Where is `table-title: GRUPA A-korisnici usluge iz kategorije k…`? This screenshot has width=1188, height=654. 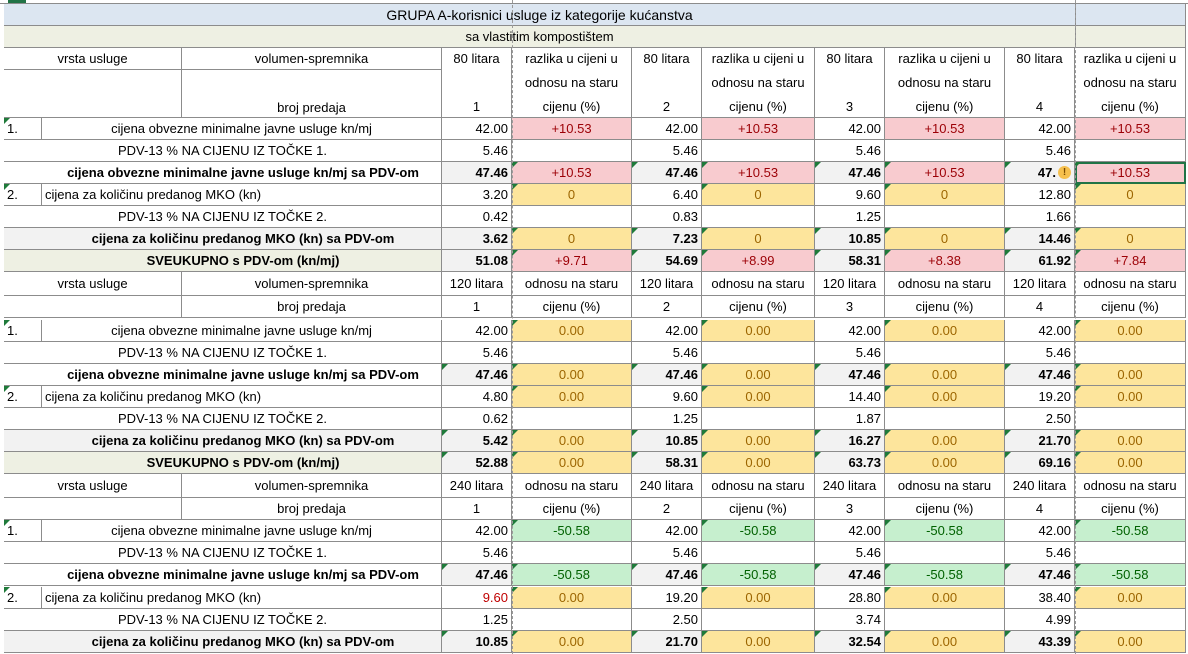
table-title: GRUPA A-korisnici usluge iz kategorije k… is located at coordinates (540, 15).